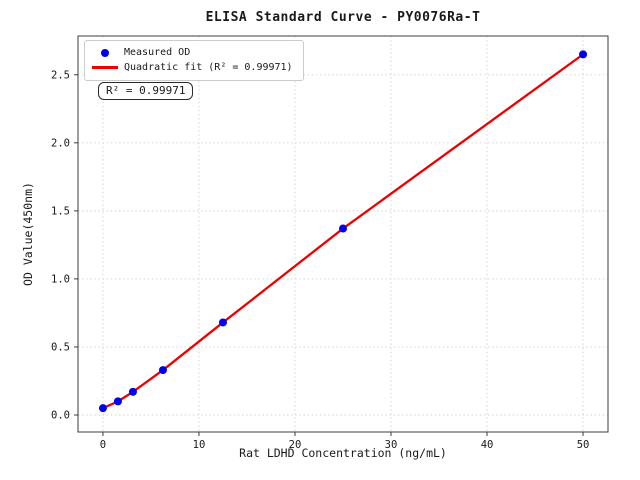  I want to click on legend-item-quadratic-fit: Quadratic fit (R² = 0.99971), so click(192, 67).